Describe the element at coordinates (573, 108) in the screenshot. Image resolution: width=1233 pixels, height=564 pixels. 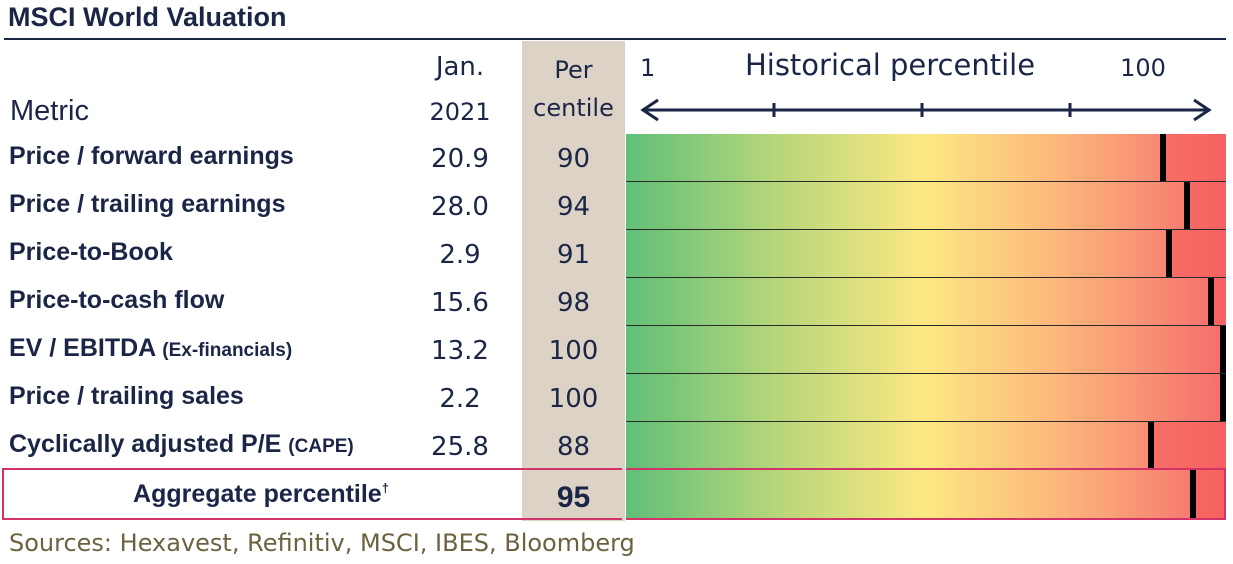
I see `header-percentile-line2: centile` at that location.